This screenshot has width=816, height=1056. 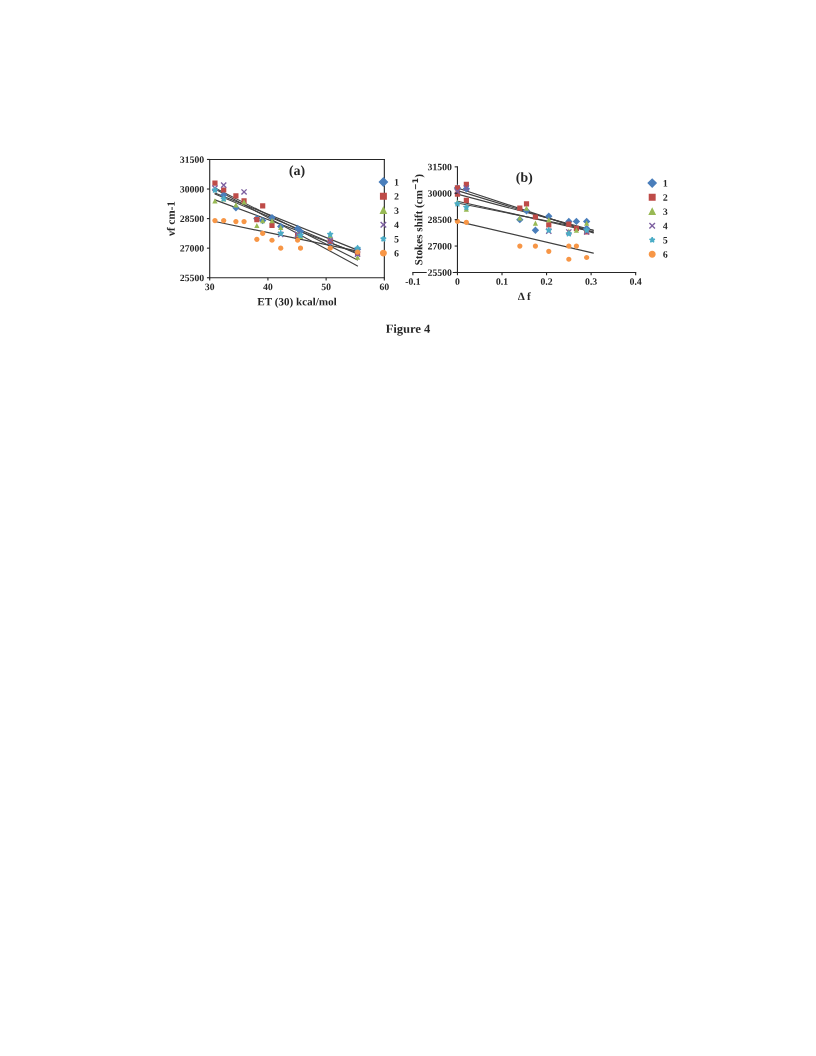 What do you see at coordinates (326, 287) in the screenshot?
I see `x-tick-label: 50` at bounding box center [326, 287].